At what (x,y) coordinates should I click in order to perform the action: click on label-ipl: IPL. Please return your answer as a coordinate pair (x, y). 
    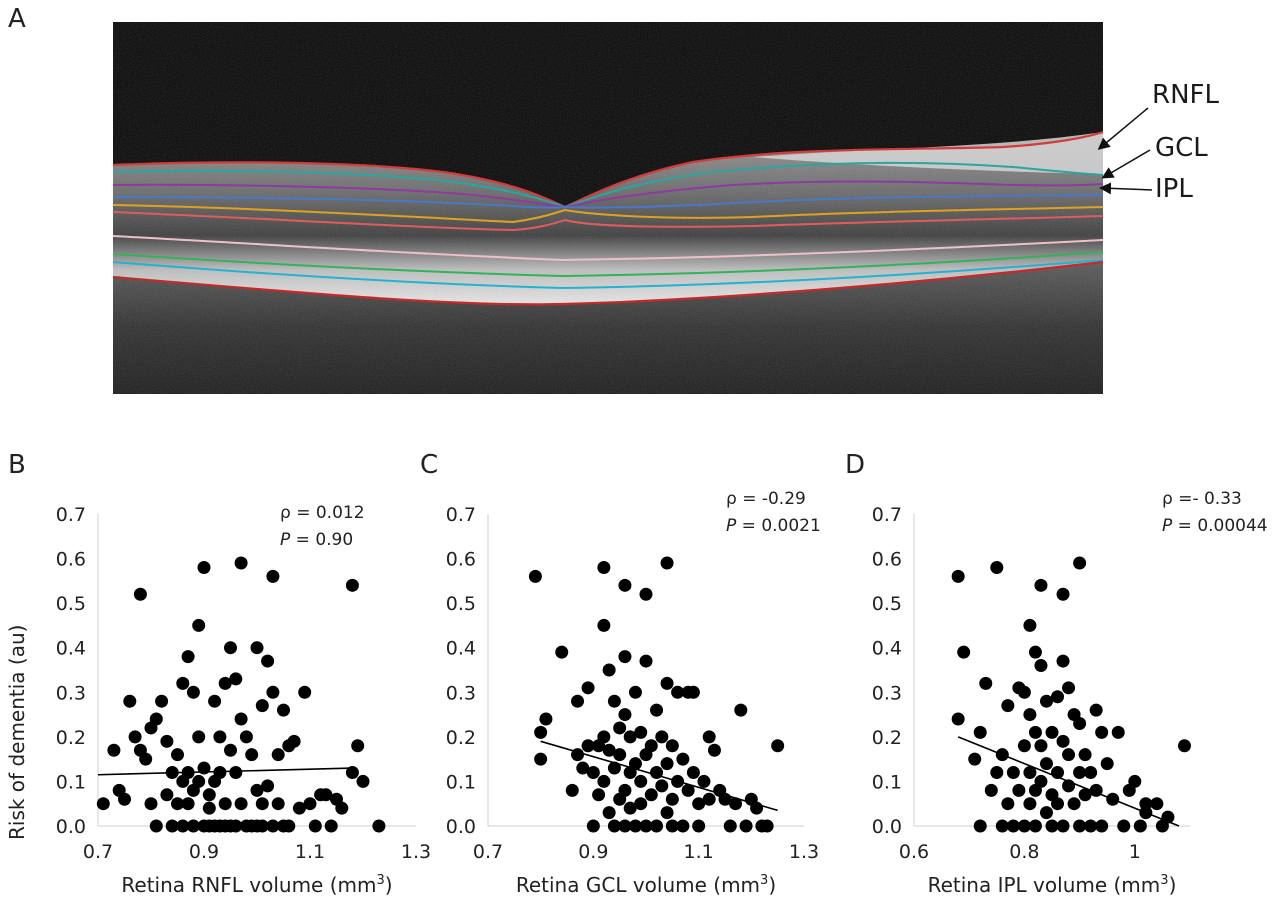
    Looking at the image, I should click on (1174, 189).